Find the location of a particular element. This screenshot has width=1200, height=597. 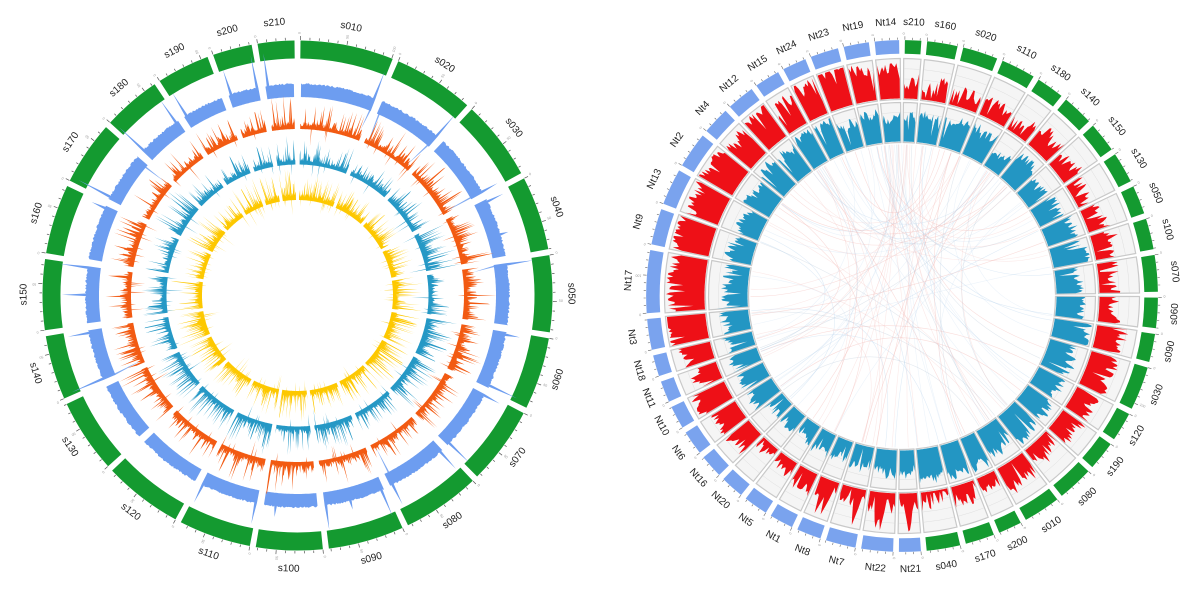

svg-text: Nt14 is located at coordinates (886, 23).